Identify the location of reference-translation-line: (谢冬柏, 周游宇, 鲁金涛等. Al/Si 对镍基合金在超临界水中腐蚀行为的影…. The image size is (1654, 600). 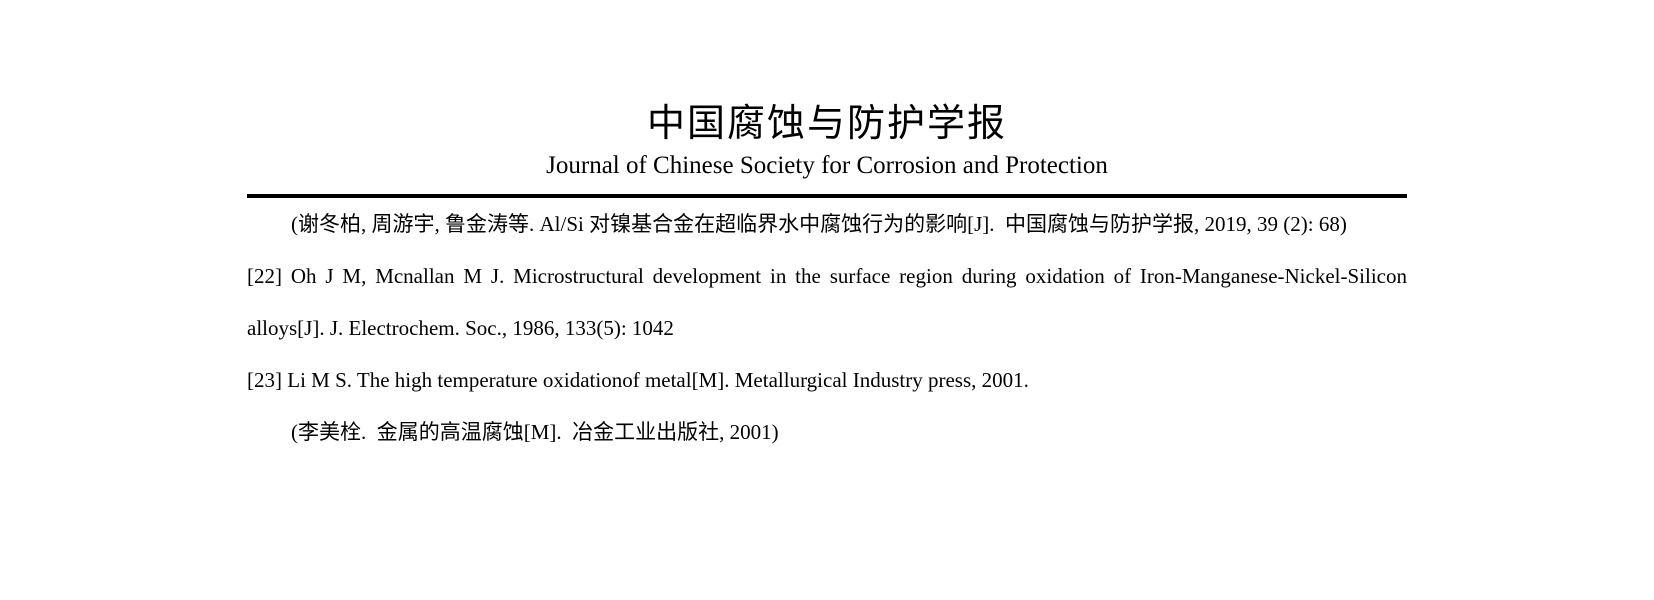
(819, 224).